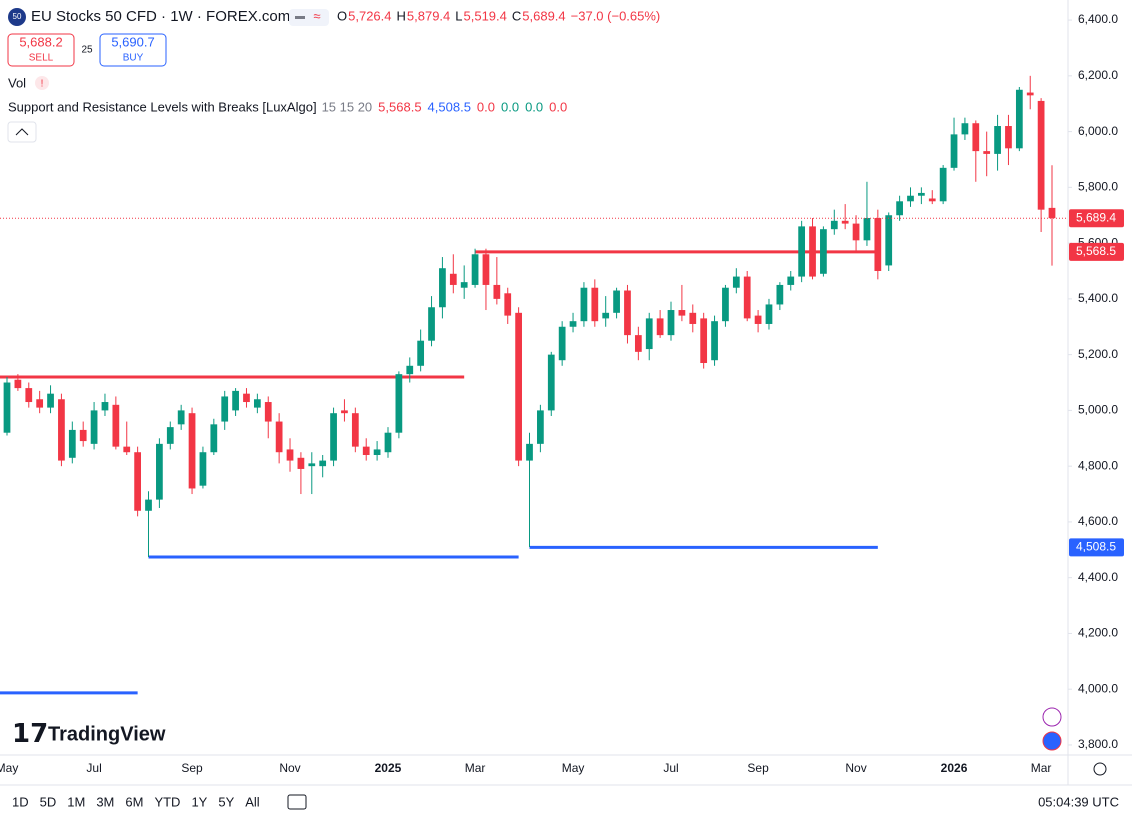  What do you see at coordinates (428, 15) in the screenshot?
I see `ohlc-value: 5,879.4` at bounding box center [428, 15].